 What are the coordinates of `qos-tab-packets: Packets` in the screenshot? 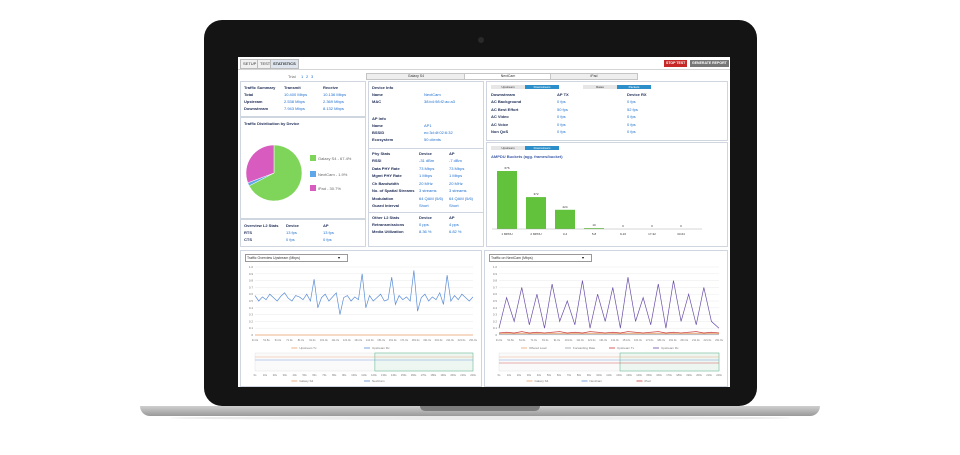 It's located at (634, 87).